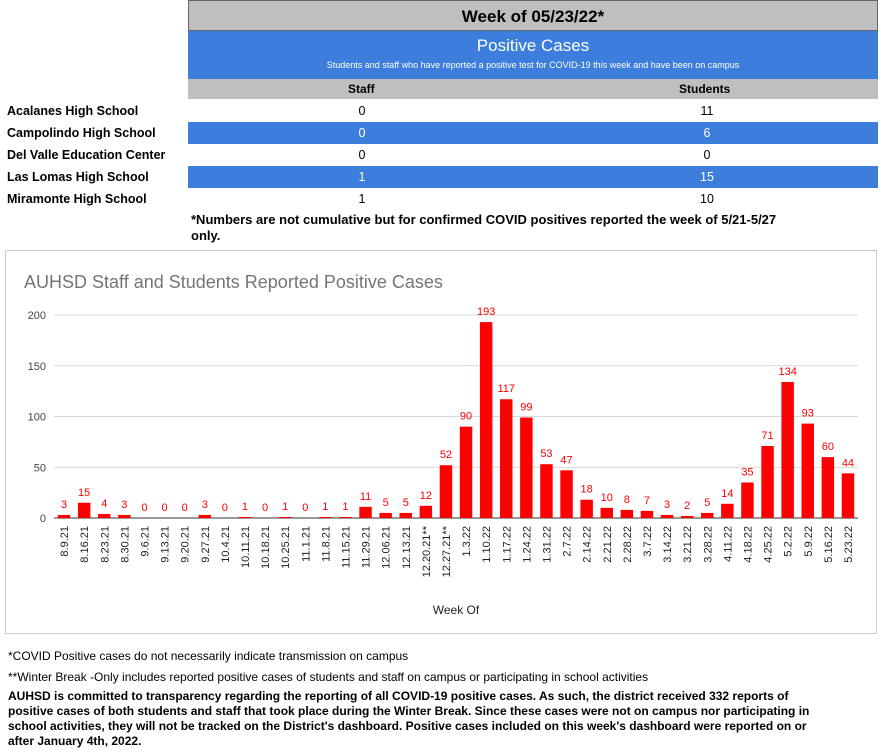 The width and height of the screenshot is (881, 756). I want to click on x-tick-label: 5.16.22, so click(829, 544).